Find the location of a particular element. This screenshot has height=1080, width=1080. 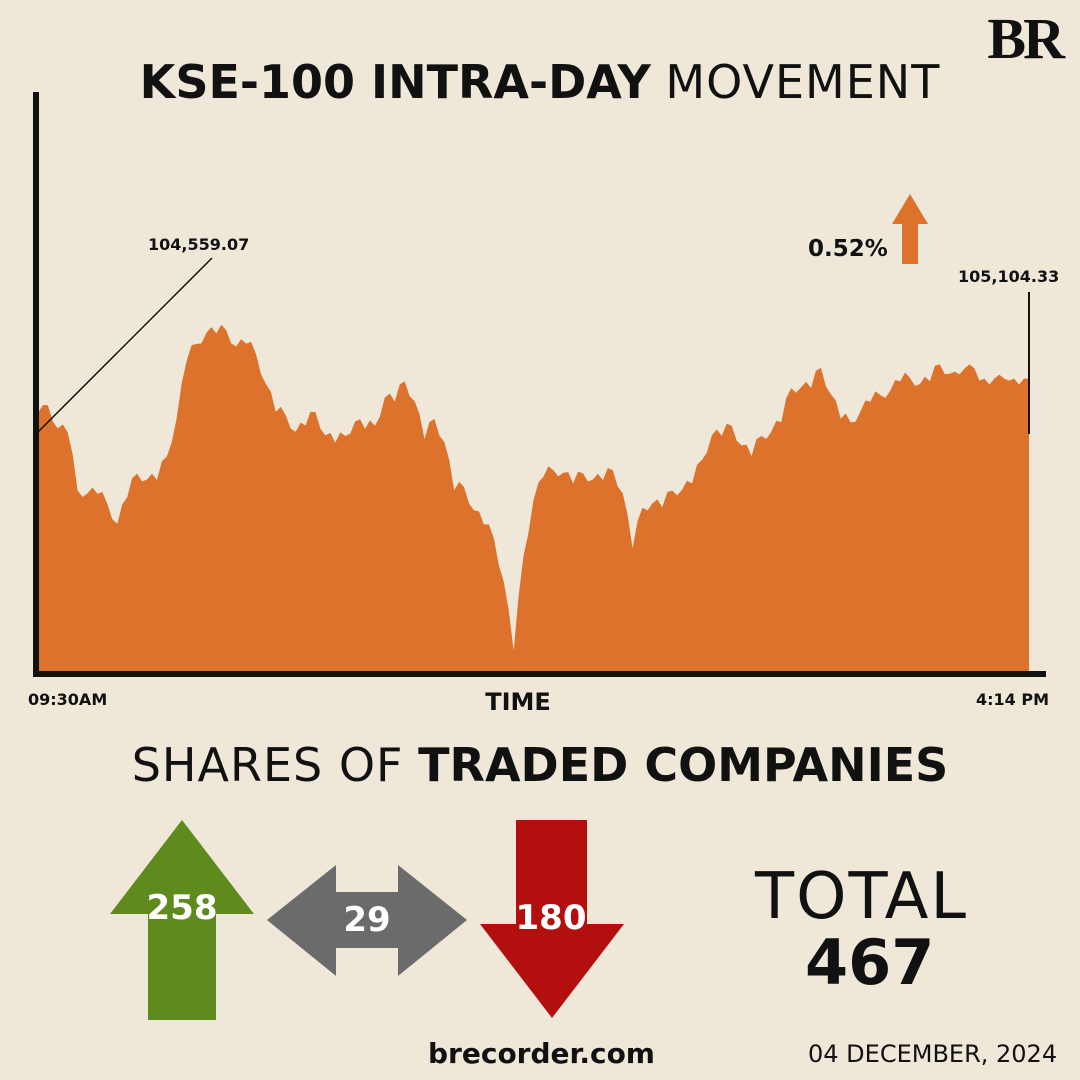

start-value-leader-line is located at coordinates (124, 346).